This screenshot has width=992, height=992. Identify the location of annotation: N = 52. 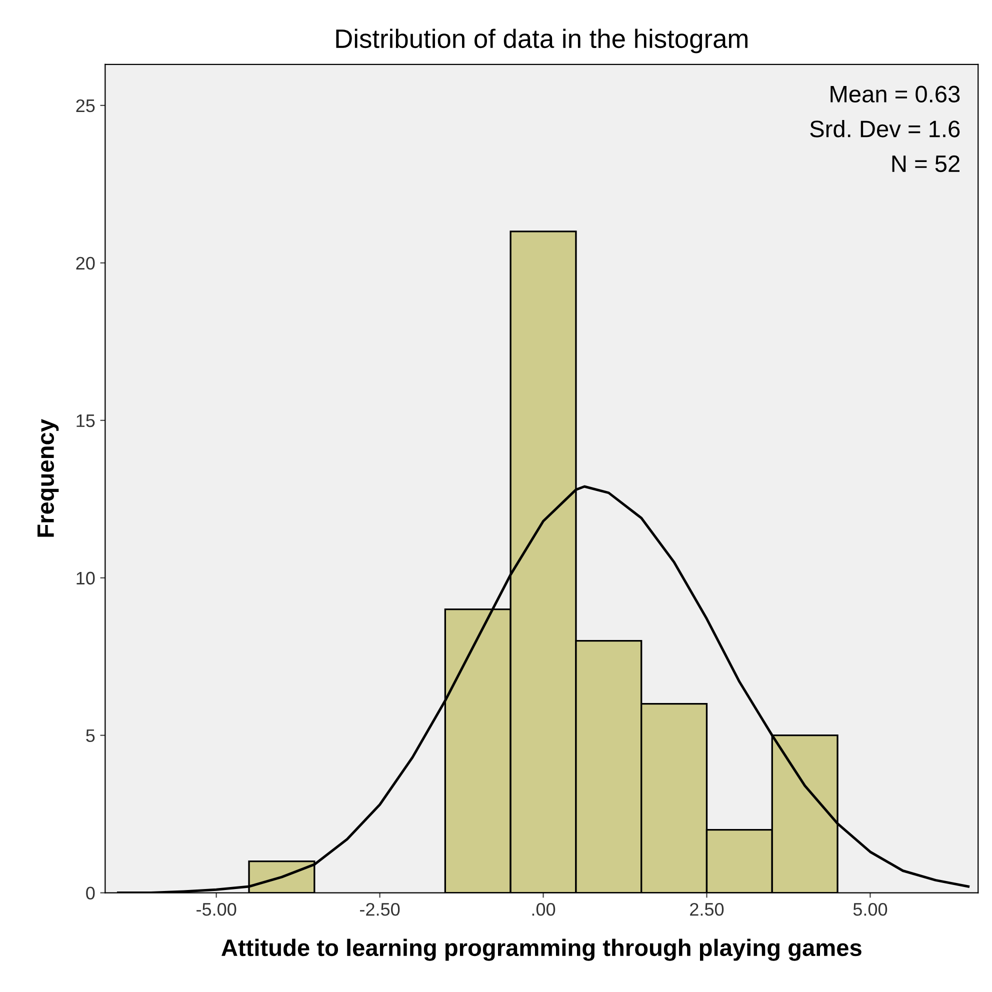
(926, 163).